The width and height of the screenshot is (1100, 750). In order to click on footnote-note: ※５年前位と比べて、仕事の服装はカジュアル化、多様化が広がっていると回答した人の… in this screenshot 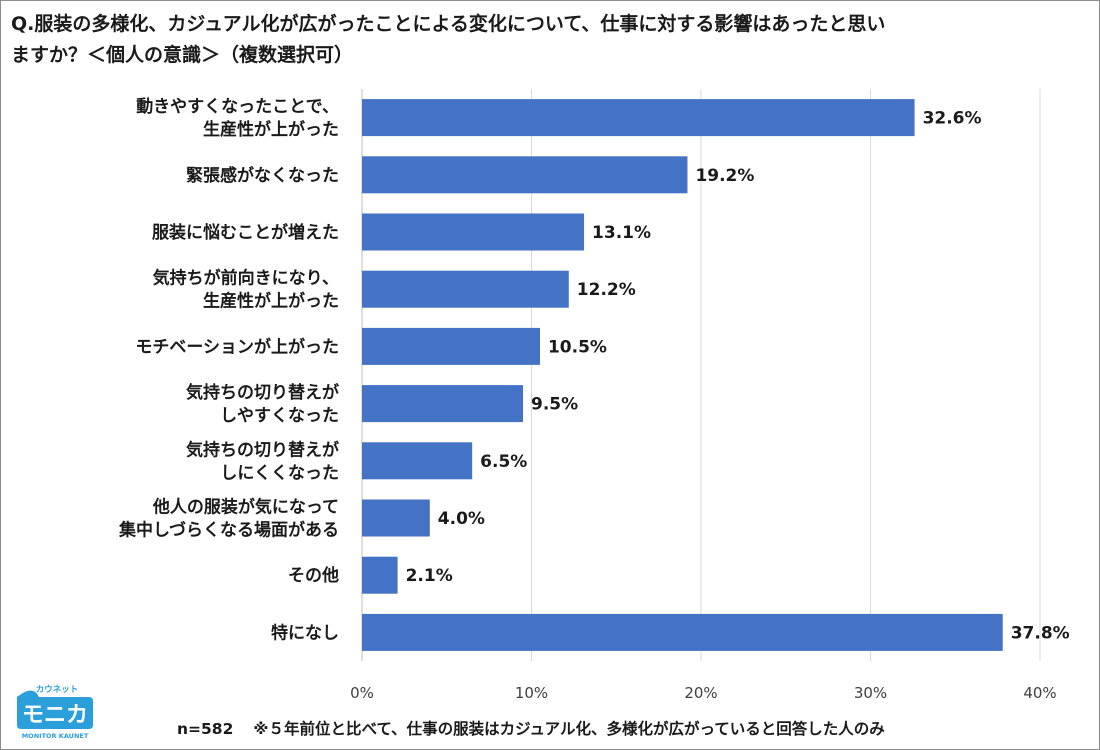, I will do `click(569, 729)`.